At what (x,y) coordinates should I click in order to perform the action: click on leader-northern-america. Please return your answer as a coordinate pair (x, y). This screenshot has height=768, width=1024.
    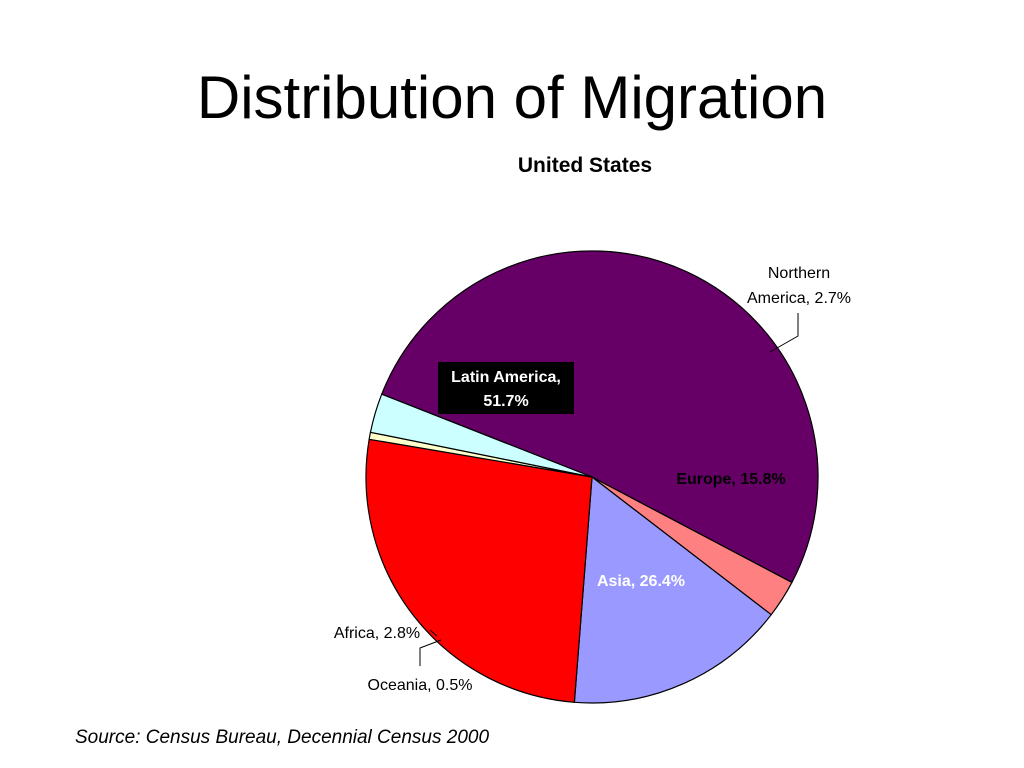
    Looking at the image, I should click on (784, 333).